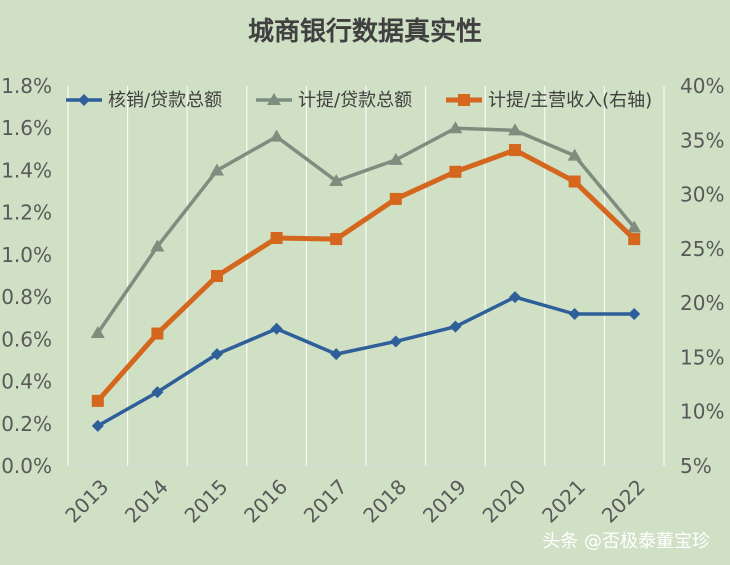 The image size is (730, 565). I want to click on legend-label: 计提/主营收入(右轴), so click(570, 100).